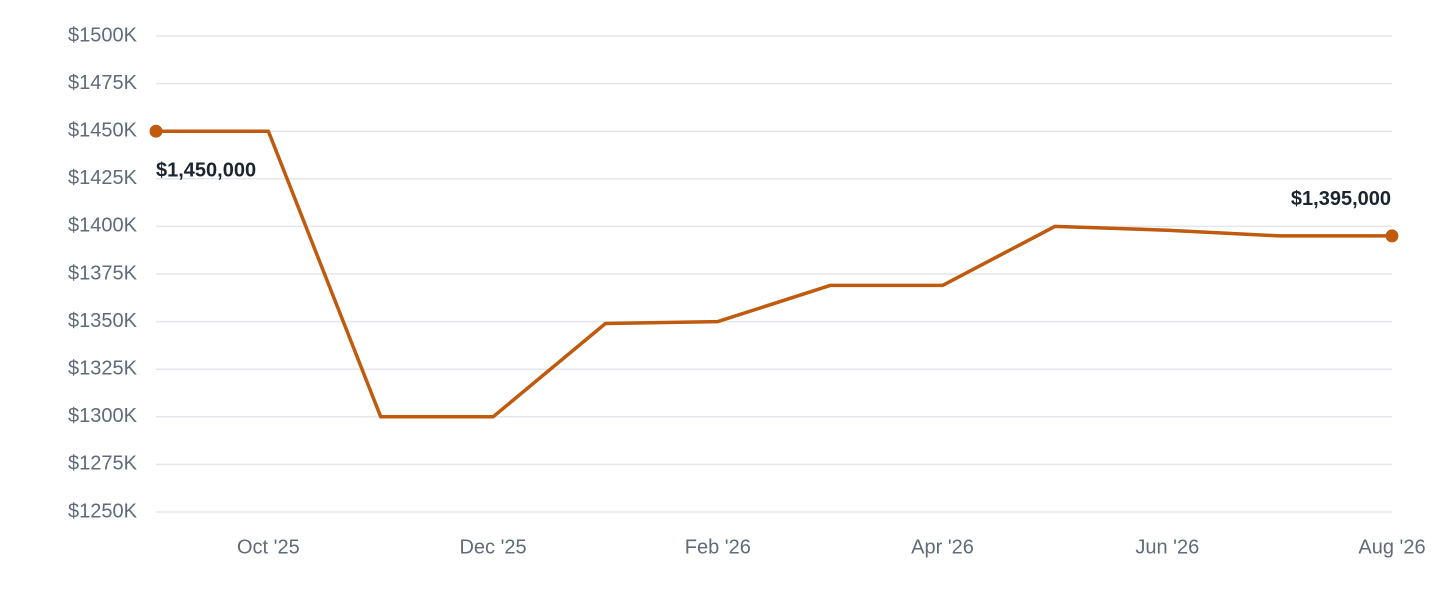  What do you see at coordinates (1391, 547) in the screenshot?
I see `x-tick-label: Aug '26` at bounding box center [1391, 547].